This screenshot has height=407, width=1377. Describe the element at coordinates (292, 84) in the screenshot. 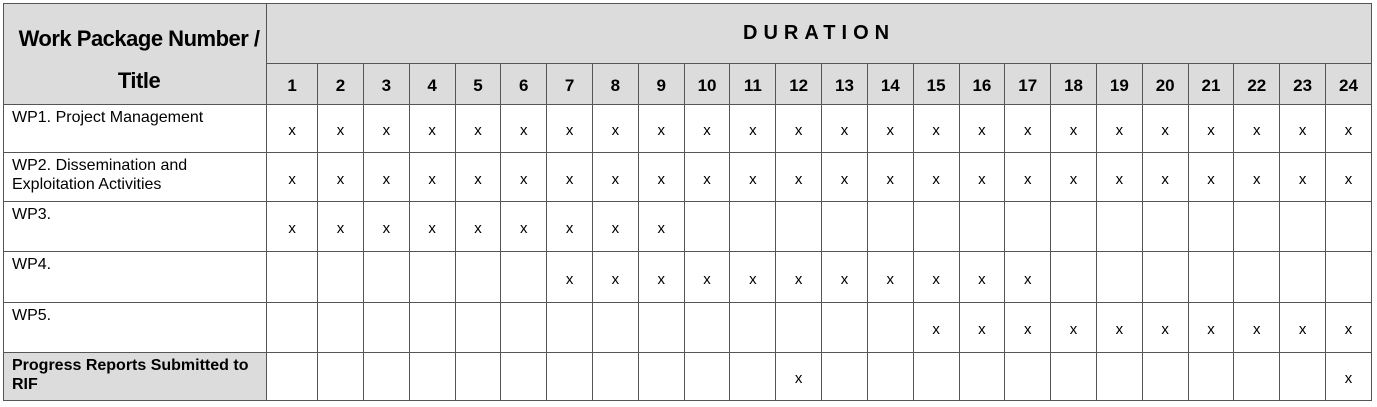

I see `month-header-1: 1` at that location.